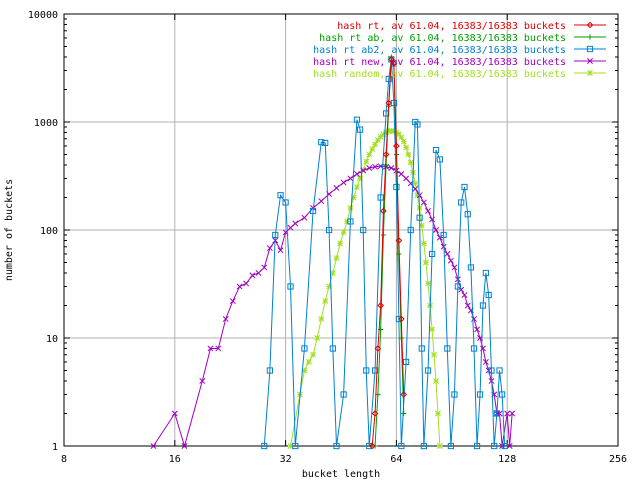 The image size is (640, 480). What do you see at coordinates (43, 15) in the screenshot?
I see `y-tick-label: 10000` at bounding box center [43, 15].